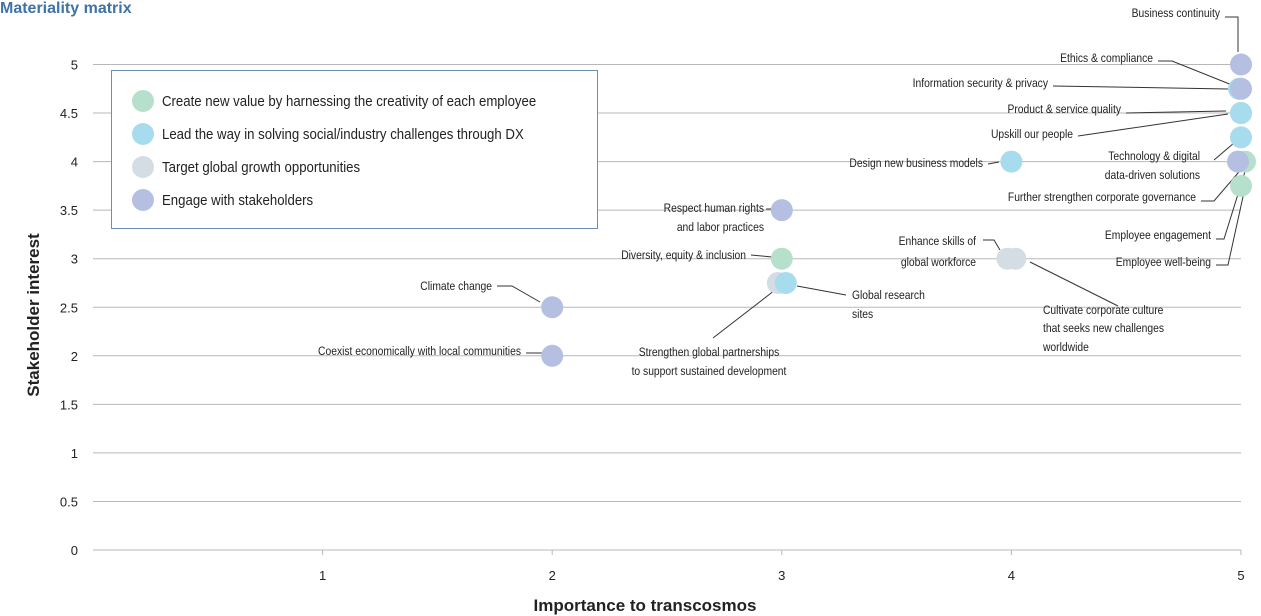  Describe the element at coordinates (69, 113) in the screenshot. I see `y-tick-label: 4.5` at that location.